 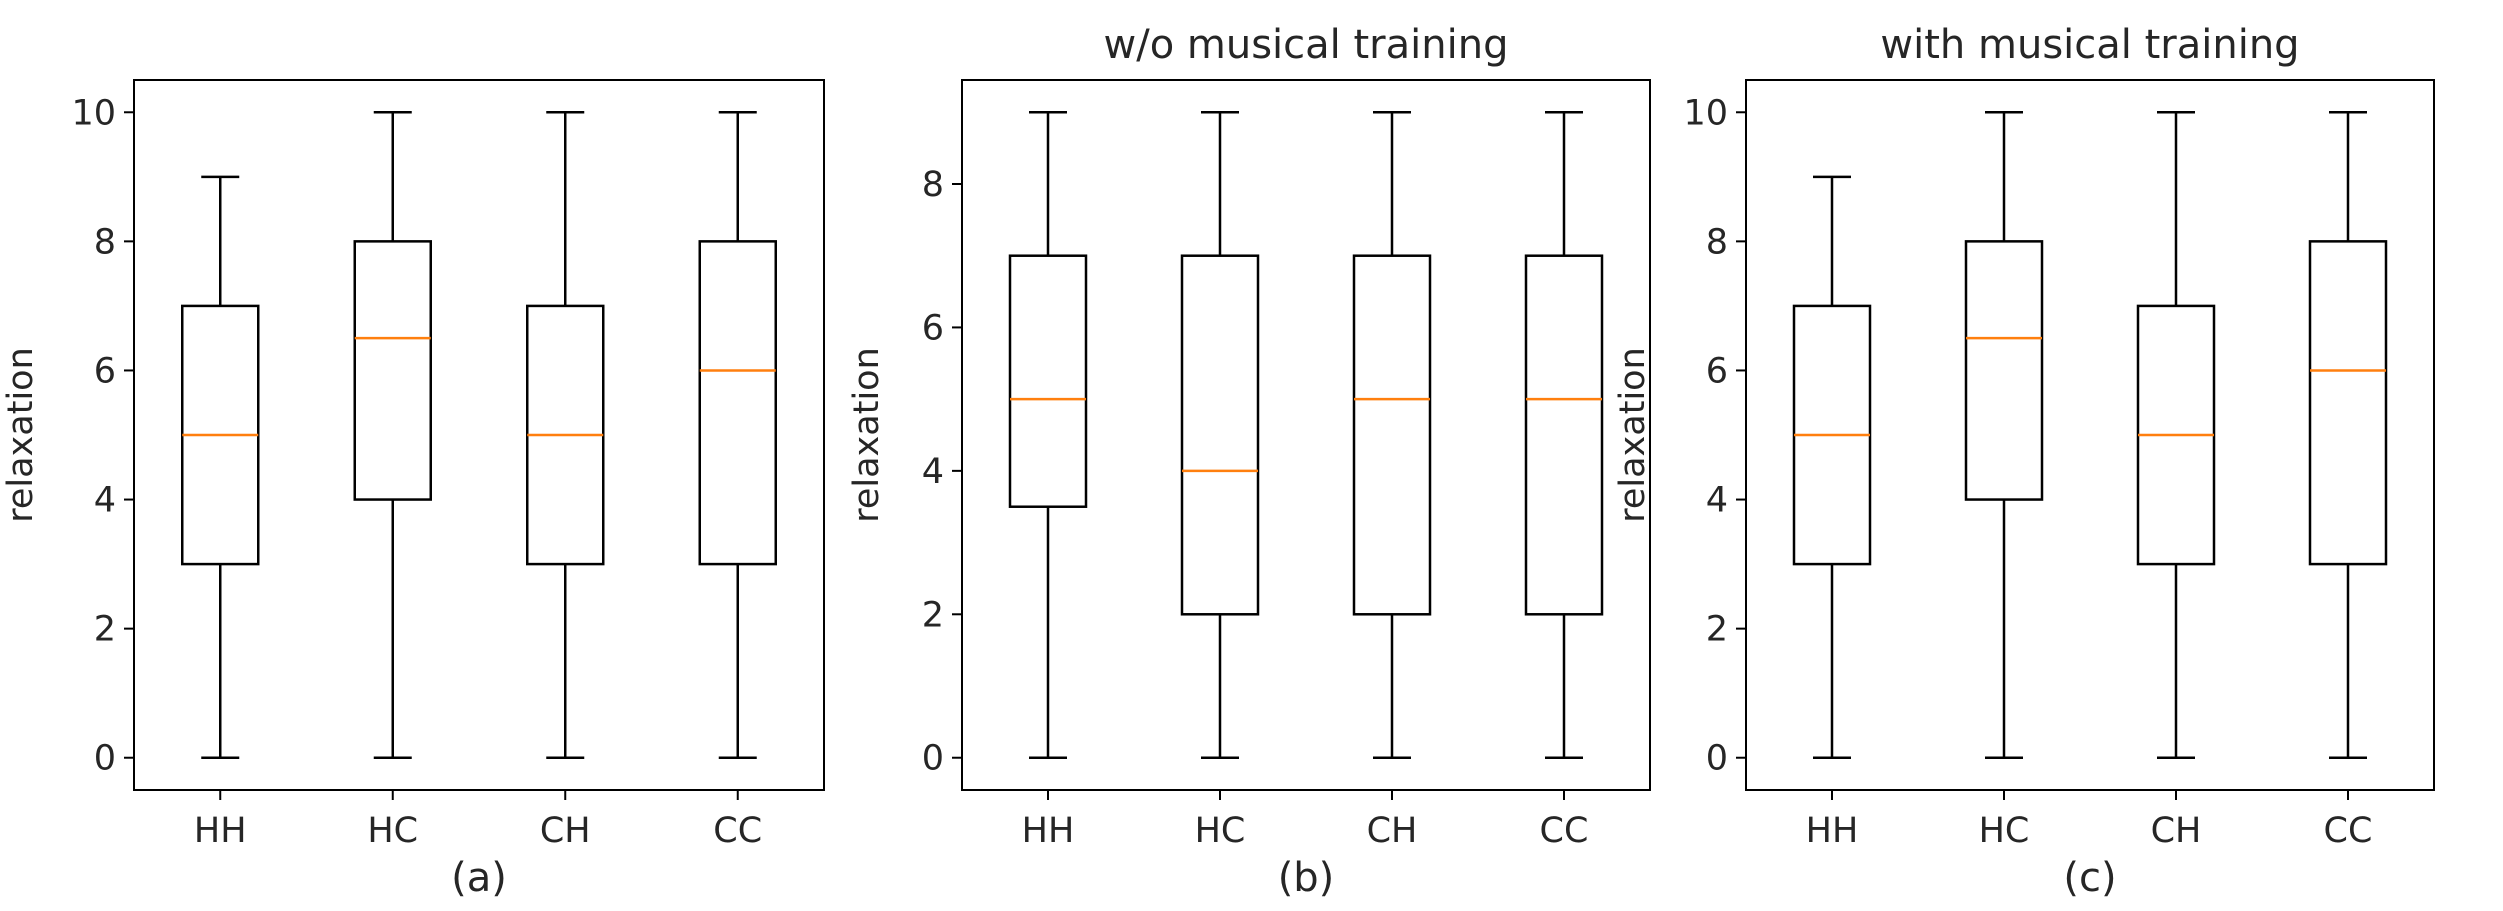 What do you see at coordinates (2089, 45) in the screenshot?
I see `panel-title: with musical training` at bounding box center [2089, 45].